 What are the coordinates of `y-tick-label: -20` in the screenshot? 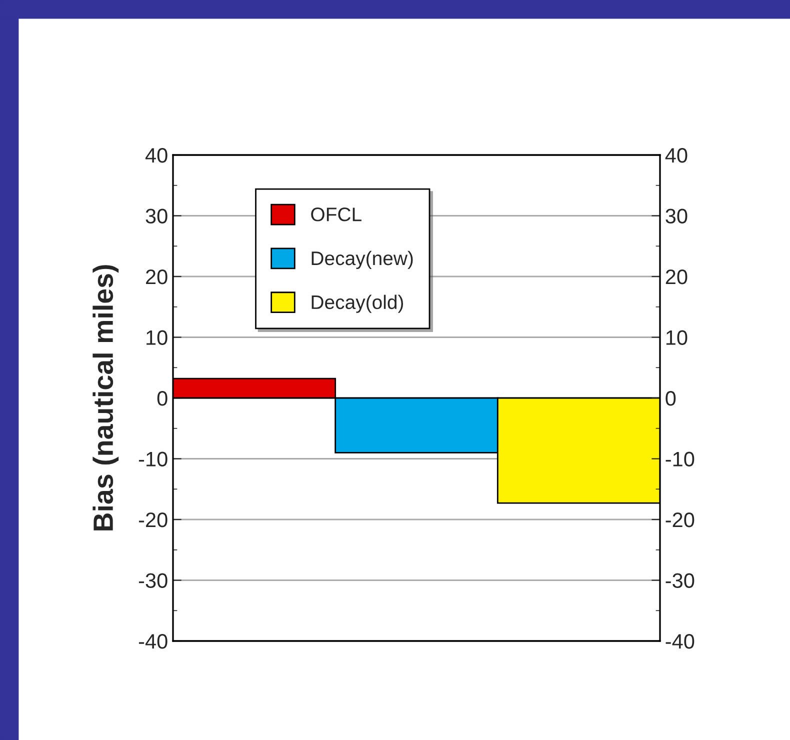 It's located at (153, 520).